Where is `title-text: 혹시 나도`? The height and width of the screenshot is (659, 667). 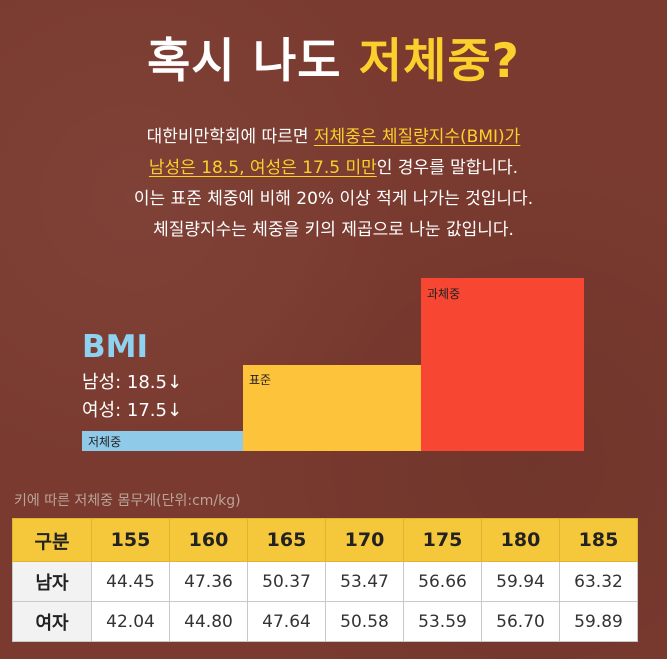 title-text: 혹시 나도 is located at coordinates (244, 61).